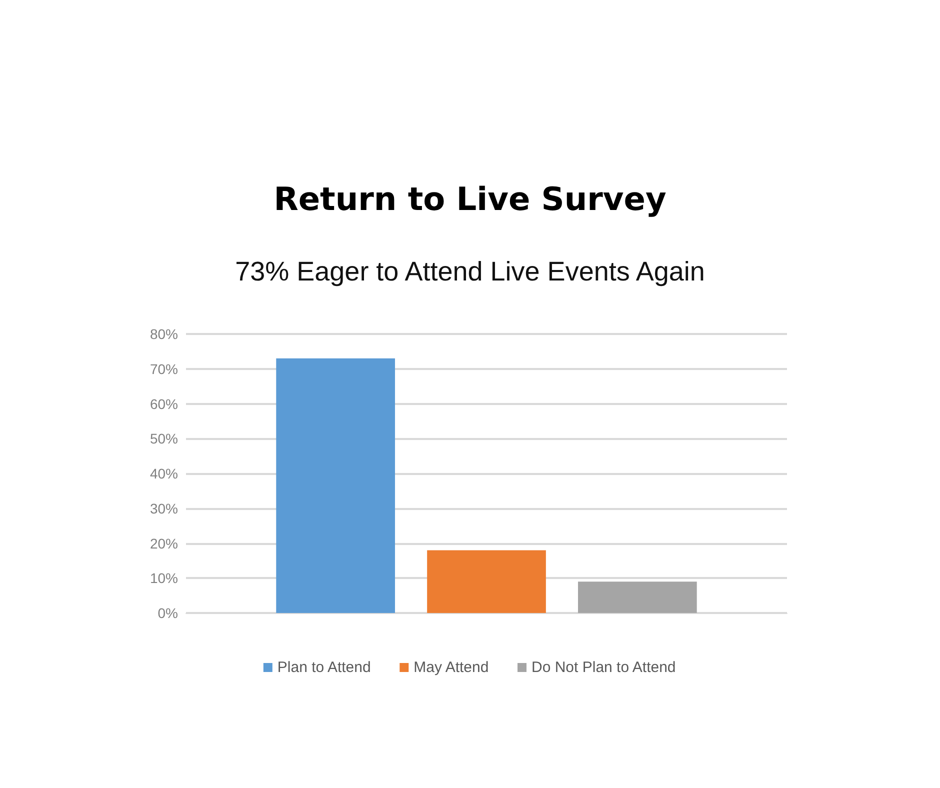 The image size is (940, 788). What do you see at coordinates (164, 438) in the screenshot?
I see `y-tick-label: 50%` at bounding box center [164, 438].